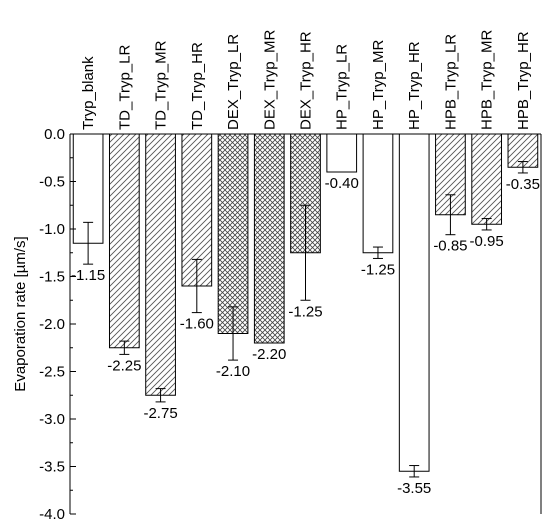 Image resolution: width=550 pixels, height=526 pixels. What do you see at coordinates (160, 264) in the screenshot?
I see `bar-TD_Tryp_MR` at bounding box center [160, 264].